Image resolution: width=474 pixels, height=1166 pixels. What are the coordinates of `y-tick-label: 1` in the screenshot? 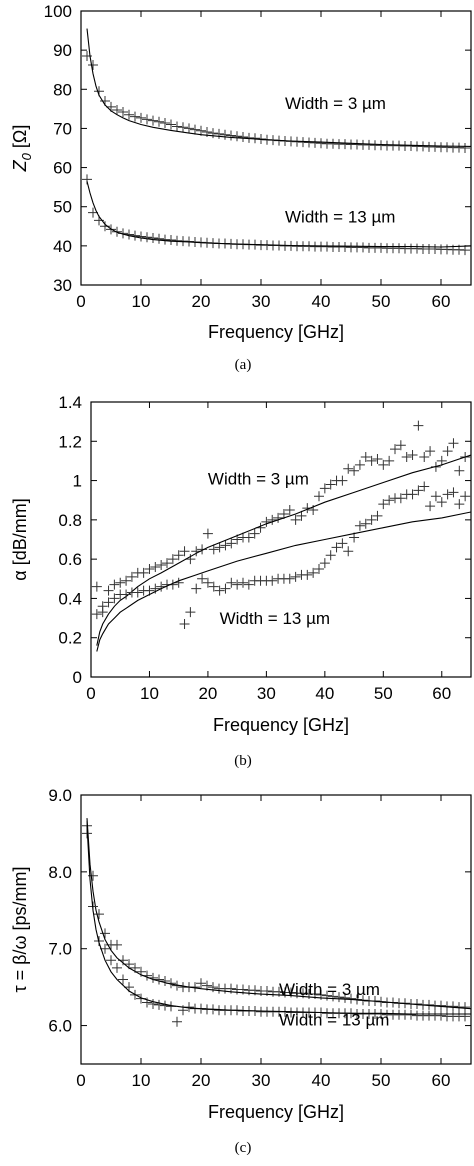 It's located at (77, 481).